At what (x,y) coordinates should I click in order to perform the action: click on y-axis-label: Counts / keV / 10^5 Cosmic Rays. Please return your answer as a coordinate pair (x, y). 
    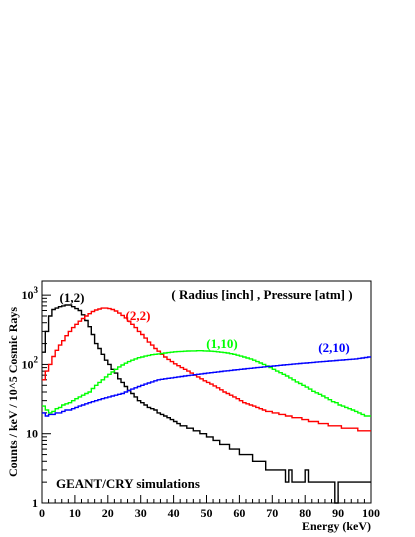
    Looking at the image, I should click on (13, 392).